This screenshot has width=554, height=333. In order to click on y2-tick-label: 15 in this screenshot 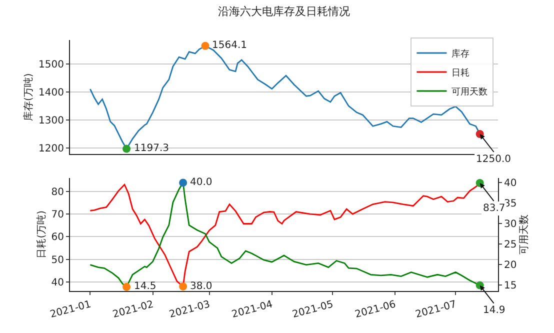, I will do `click(510, 286)`.